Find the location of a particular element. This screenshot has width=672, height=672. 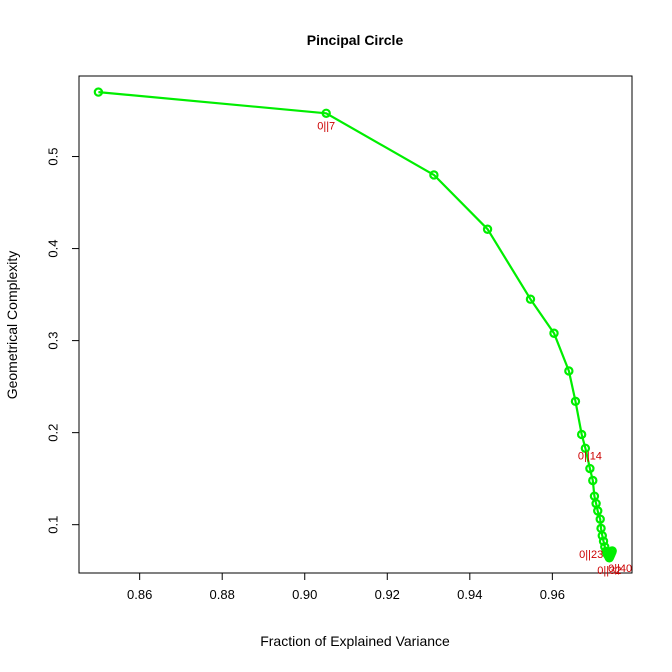

x-tick-label: 0.88 is located at coordinates (222, 594).